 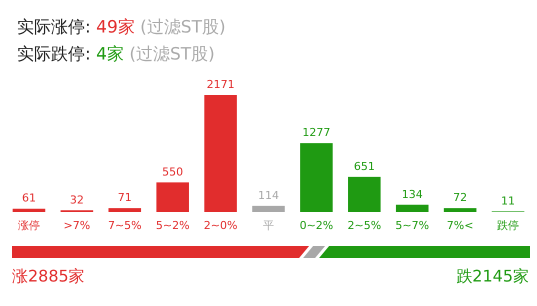 What do you see at coordinates (116, 54) in the screenshot?
I see `chart-subtitle: 实际跌停: 4家 (过滤ST股)` at bounding box center [116, 54].